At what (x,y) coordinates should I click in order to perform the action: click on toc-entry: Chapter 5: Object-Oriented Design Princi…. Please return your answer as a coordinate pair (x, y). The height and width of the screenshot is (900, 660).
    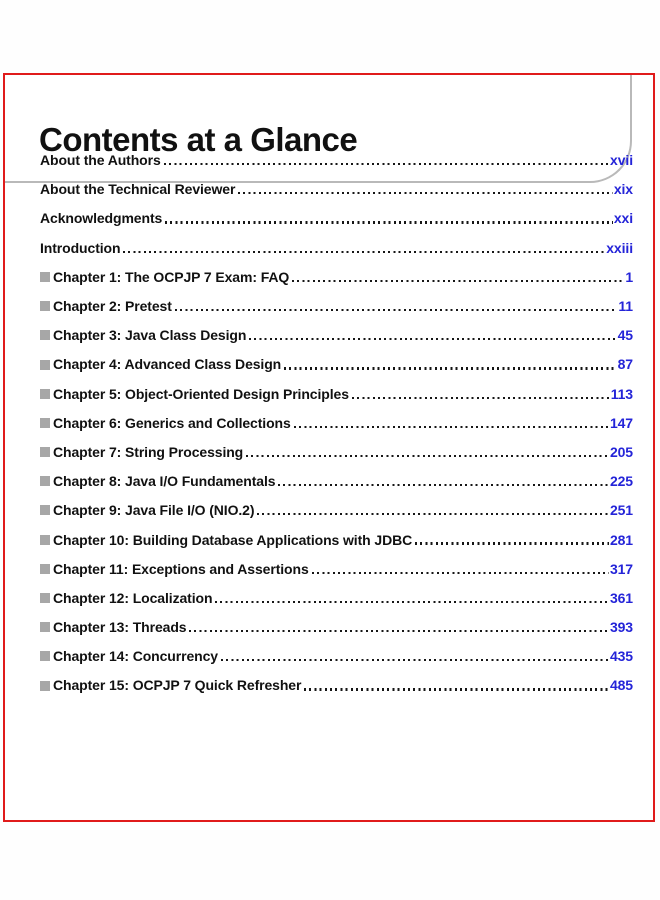
    Looking at the image, I should click on (336, 387).